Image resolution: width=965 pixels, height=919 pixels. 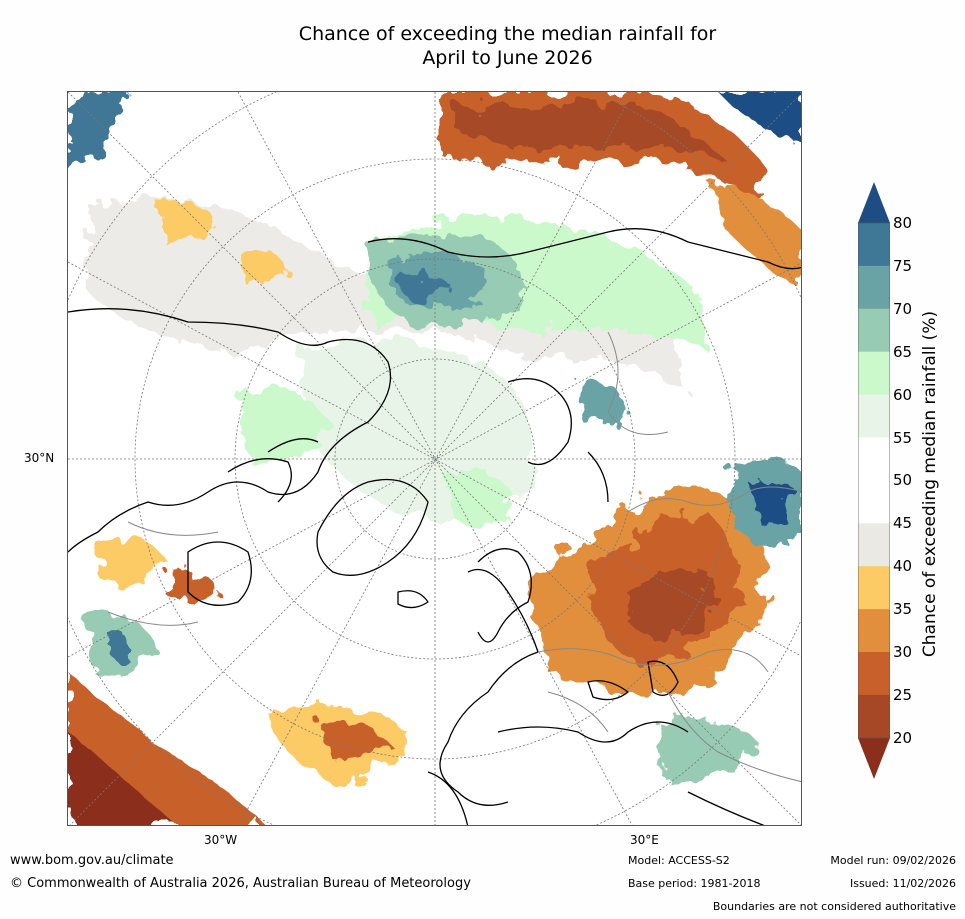 What do you see at coordinates (92, 860) in the screenshot?
I see `website-link: www.bom.gov.au/climate` at bounding box center [92, 860].